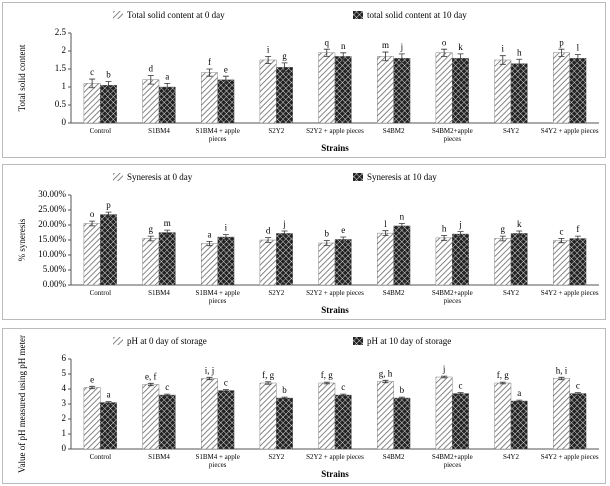 The image size is (610, 486). Describe the element at coordinates (64, 388) in the screenshot. I see `y-tick-label: 4` at that location.